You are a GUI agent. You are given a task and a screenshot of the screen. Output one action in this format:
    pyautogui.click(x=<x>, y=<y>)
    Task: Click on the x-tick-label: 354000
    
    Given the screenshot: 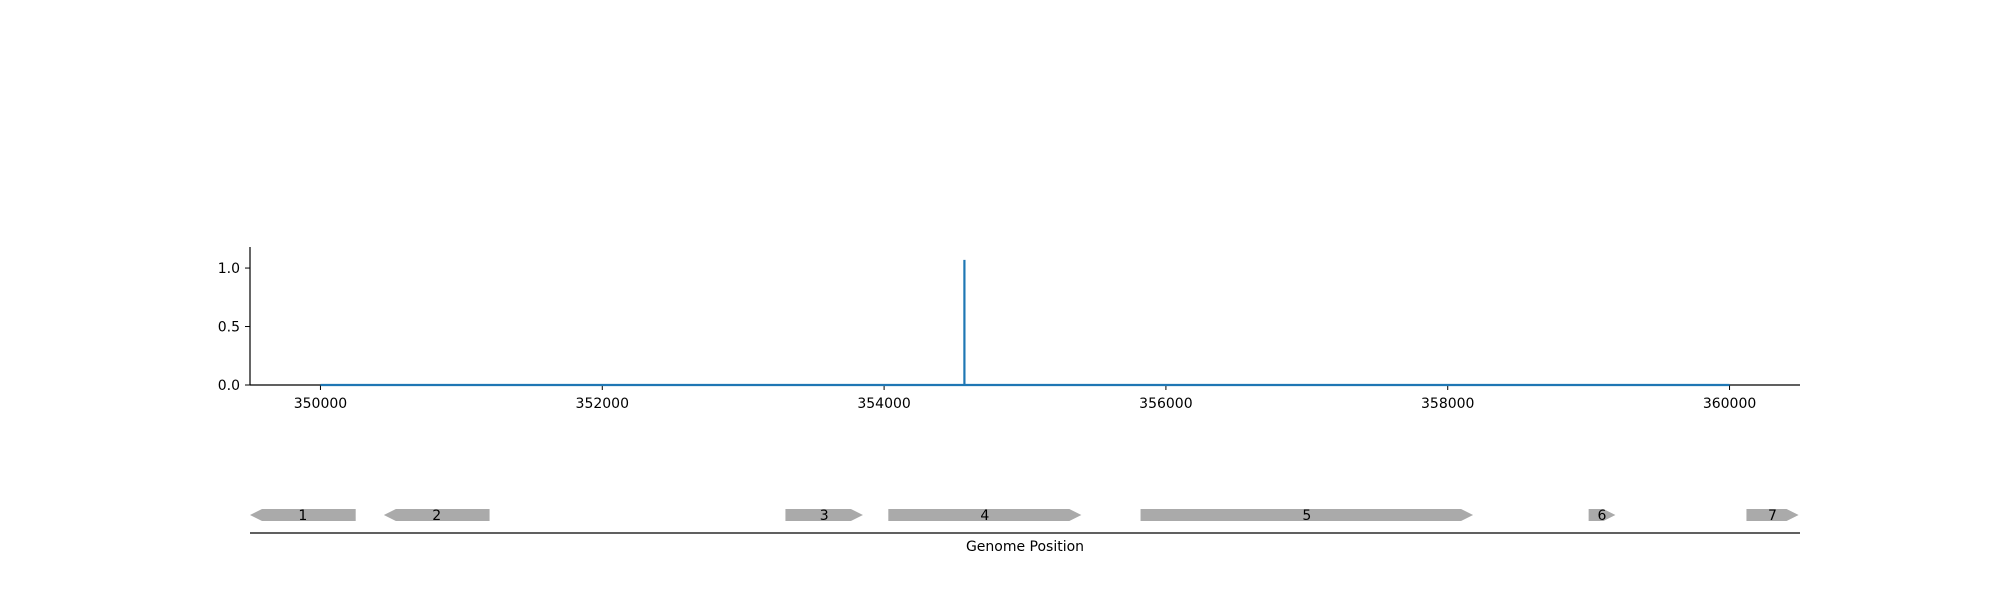 What is the action you would take?
    pyautogui.click(x=883, y=404)
    